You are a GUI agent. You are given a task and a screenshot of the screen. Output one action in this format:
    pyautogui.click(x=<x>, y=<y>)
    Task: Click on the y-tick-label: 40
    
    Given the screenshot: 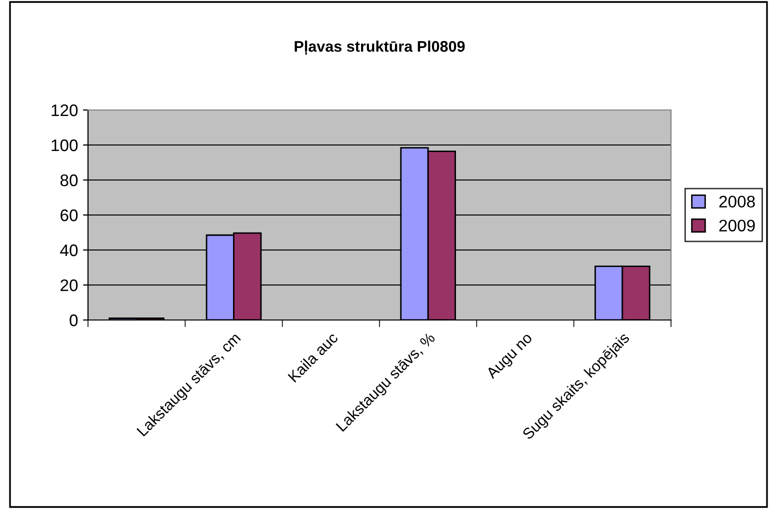 What is the action you would take?
    pyautogui.click(x=69, y=250)
    